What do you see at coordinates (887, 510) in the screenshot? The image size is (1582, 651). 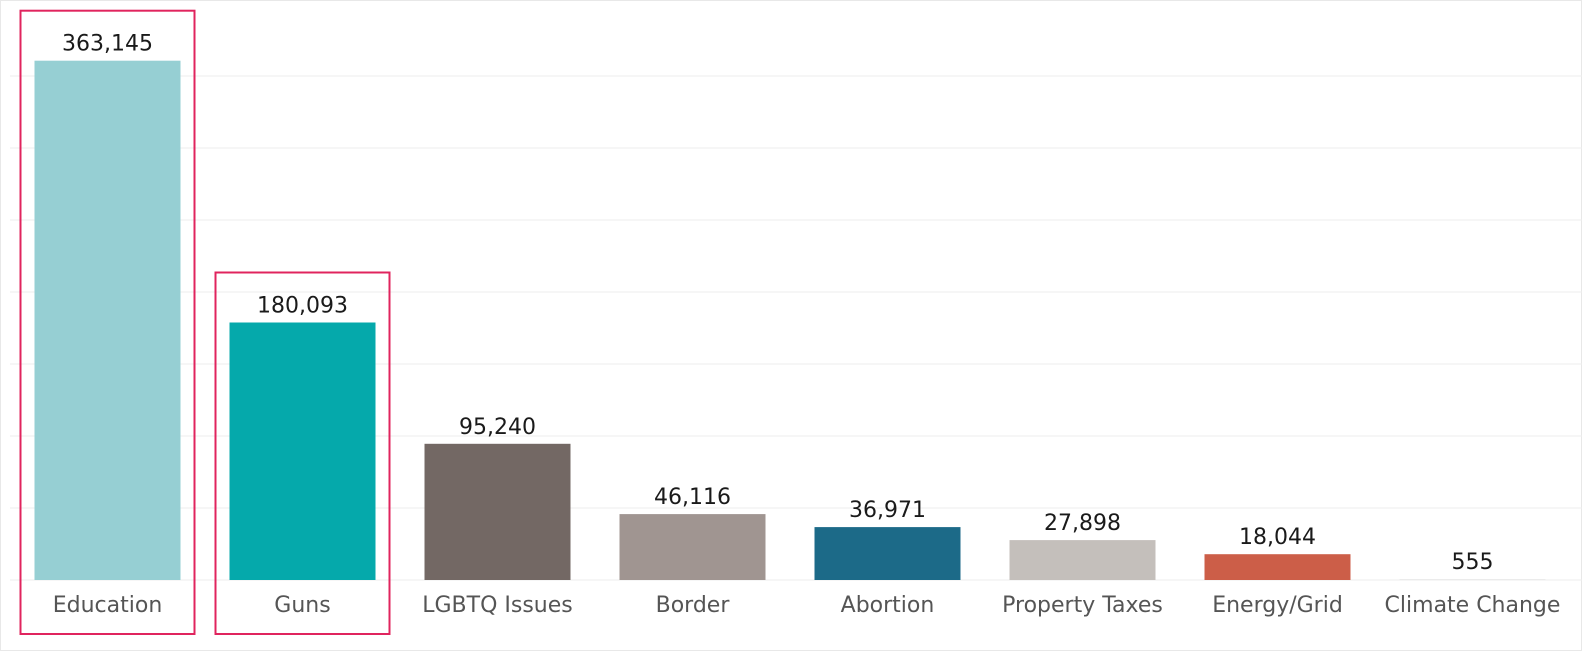 I see `value-label-abortion: 36,971` at bounding box center [887, 510].